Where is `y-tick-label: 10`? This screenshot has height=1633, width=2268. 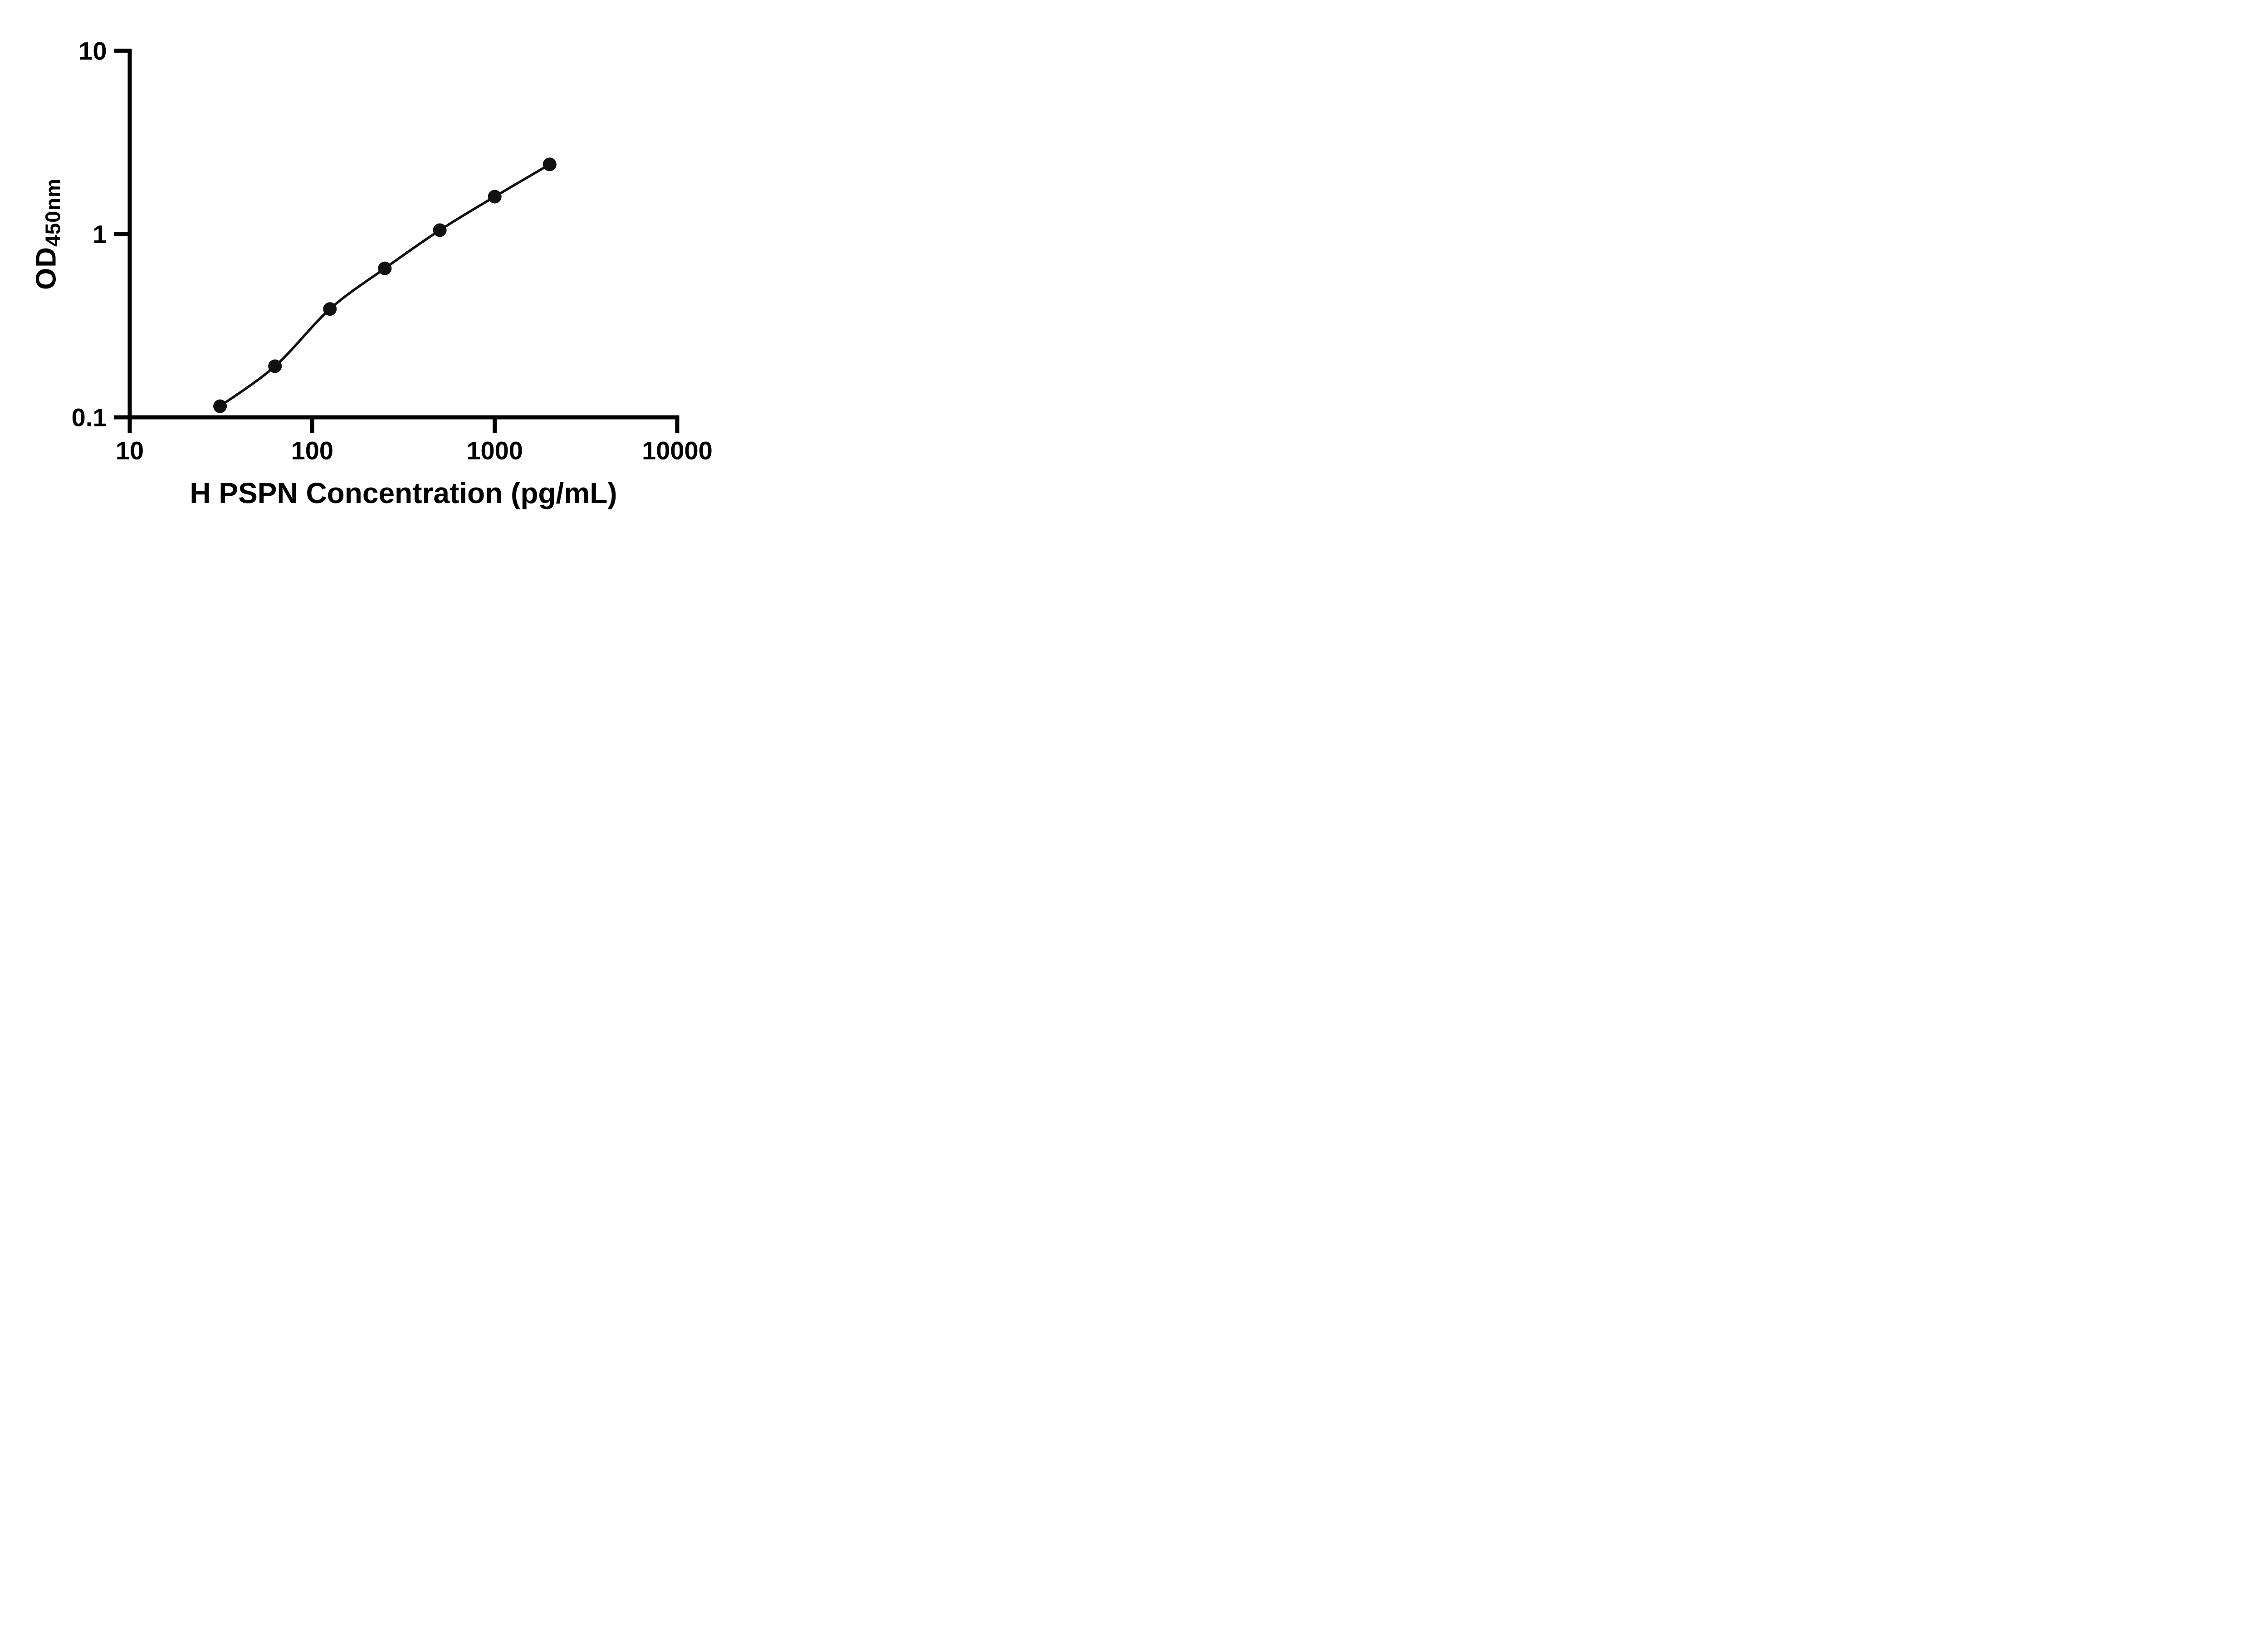 y-tick-label: 10 is located at coordinates (93, 51).